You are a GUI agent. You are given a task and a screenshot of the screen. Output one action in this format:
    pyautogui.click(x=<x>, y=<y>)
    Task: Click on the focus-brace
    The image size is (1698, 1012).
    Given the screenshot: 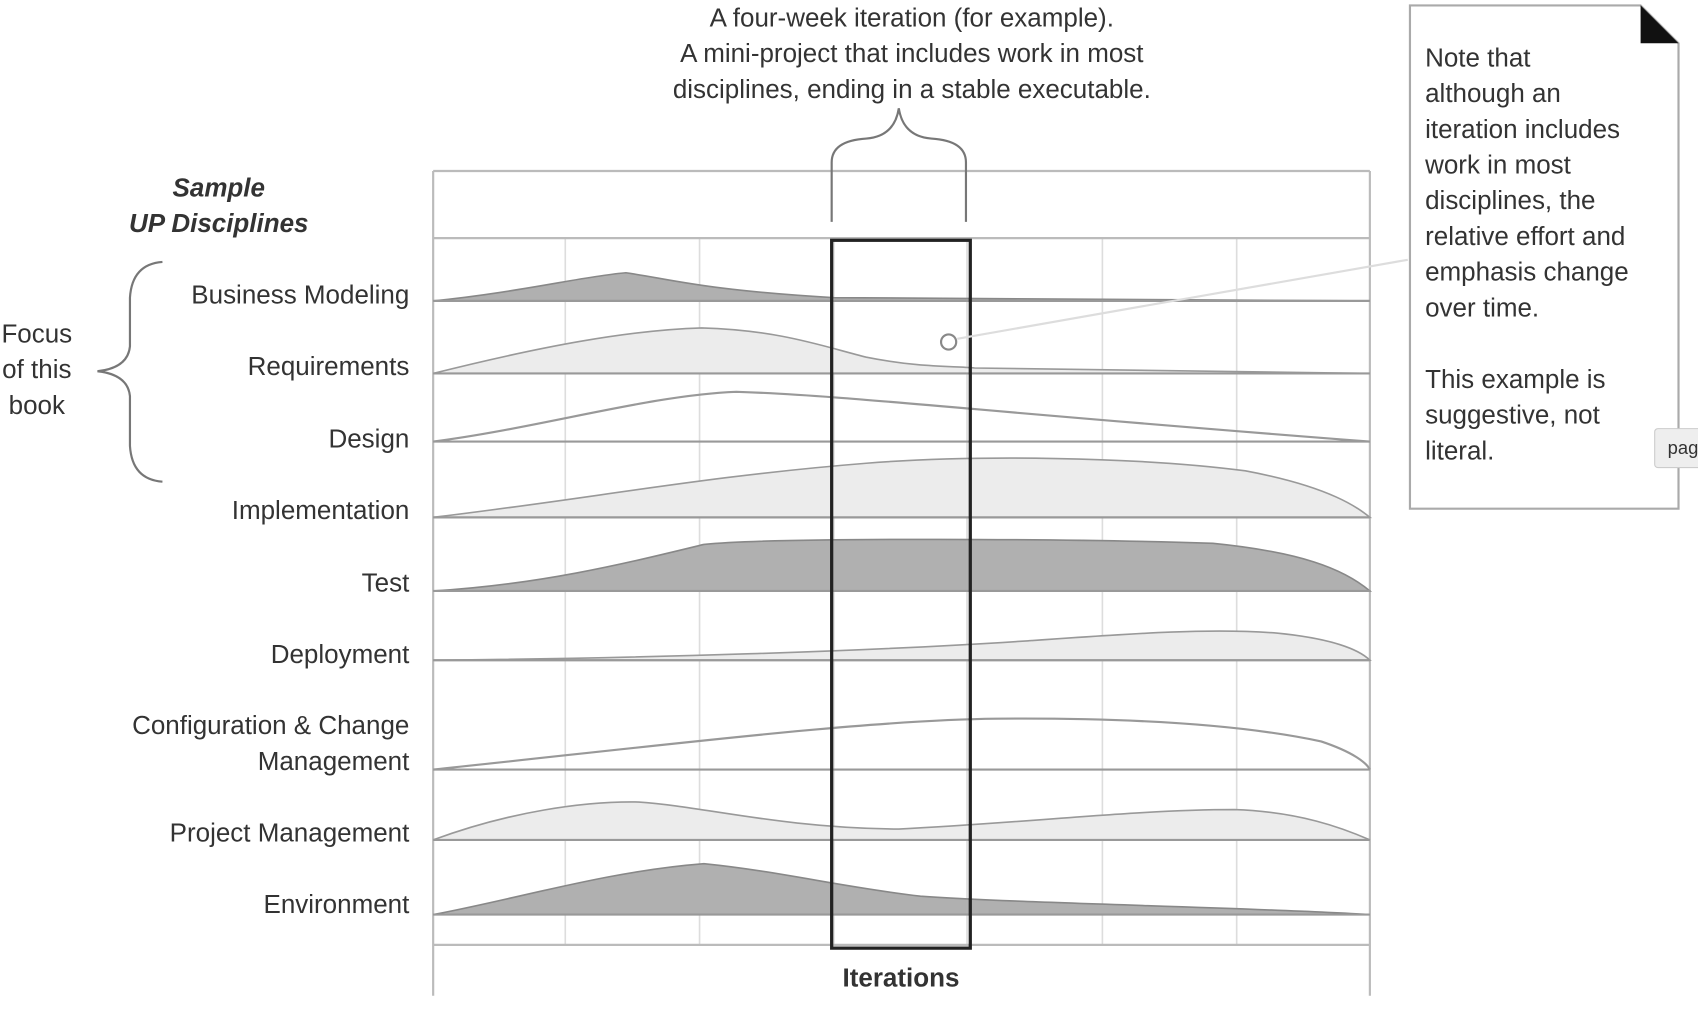 What is the action you would take?
    pyautogui.click(x=130, y=371)
    